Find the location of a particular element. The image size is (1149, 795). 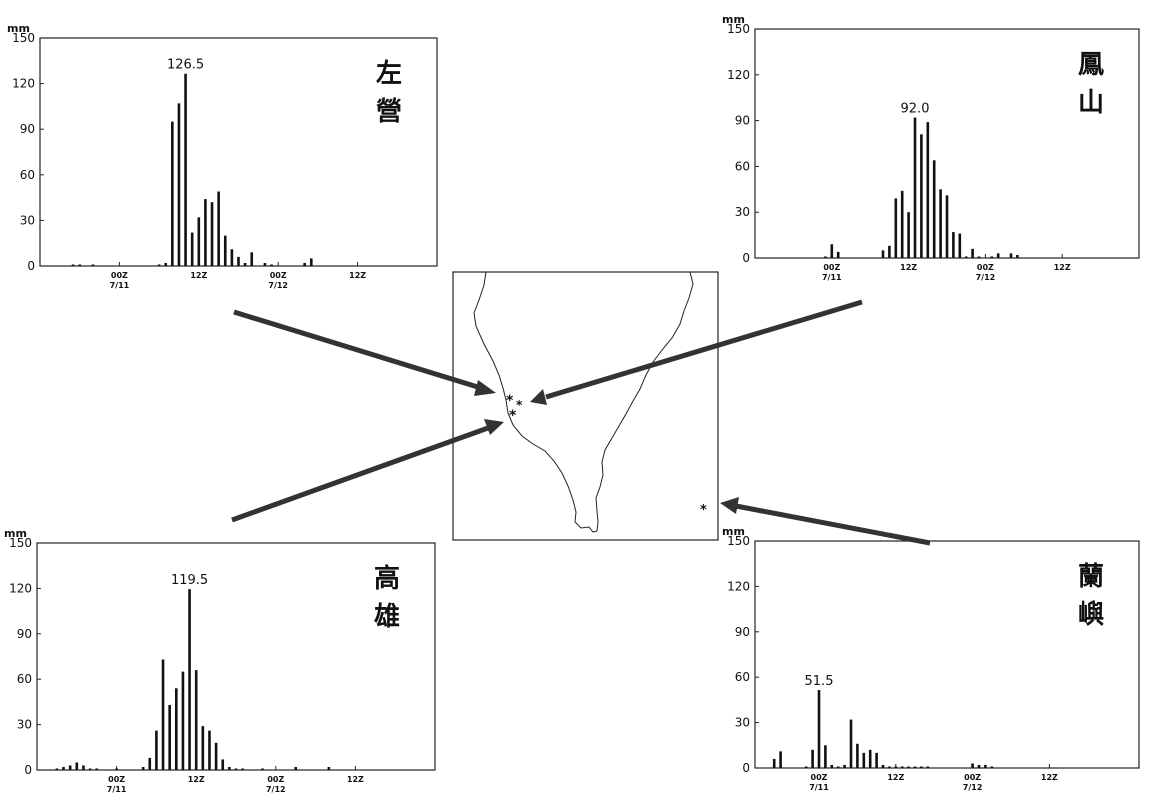

y-axis-unit: mm is located at coordinates (18, 28).